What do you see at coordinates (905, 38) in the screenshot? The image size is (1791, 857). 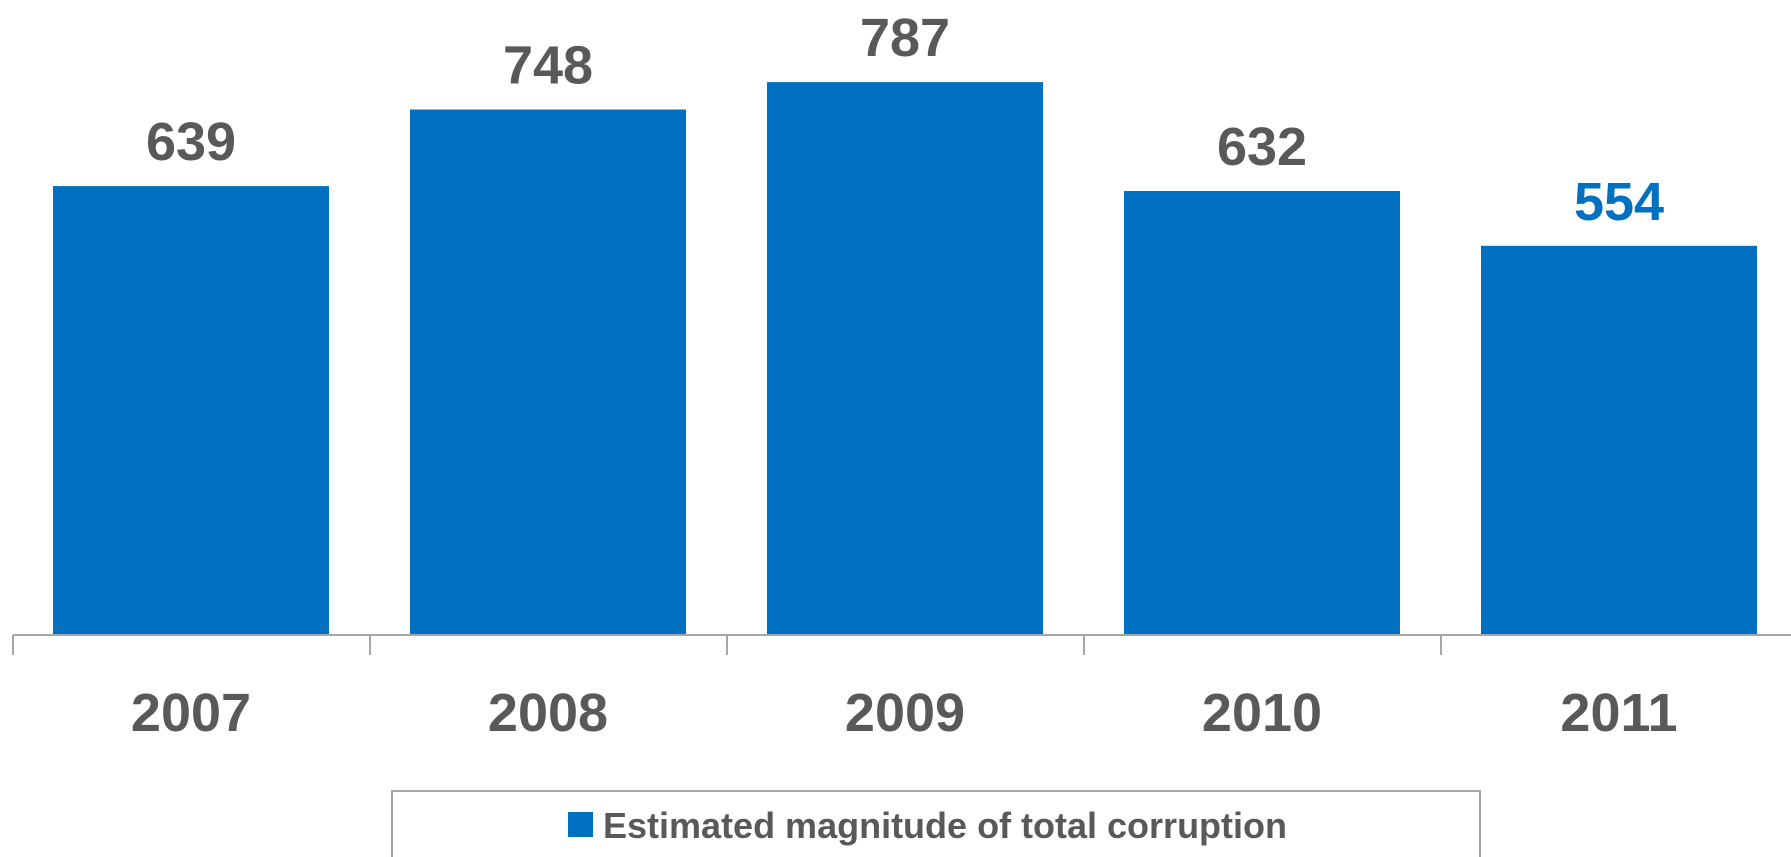 I see `data-label-2009: 787` at bounding box center [905, 38].